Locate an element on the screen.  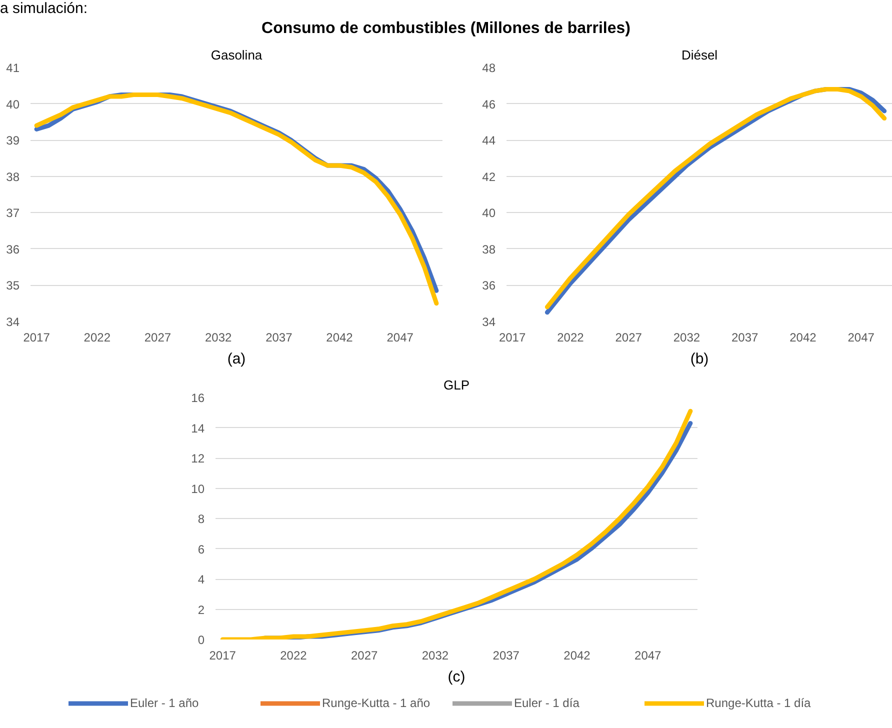
chart-title: Diésel is located at coordinates (699, 55).